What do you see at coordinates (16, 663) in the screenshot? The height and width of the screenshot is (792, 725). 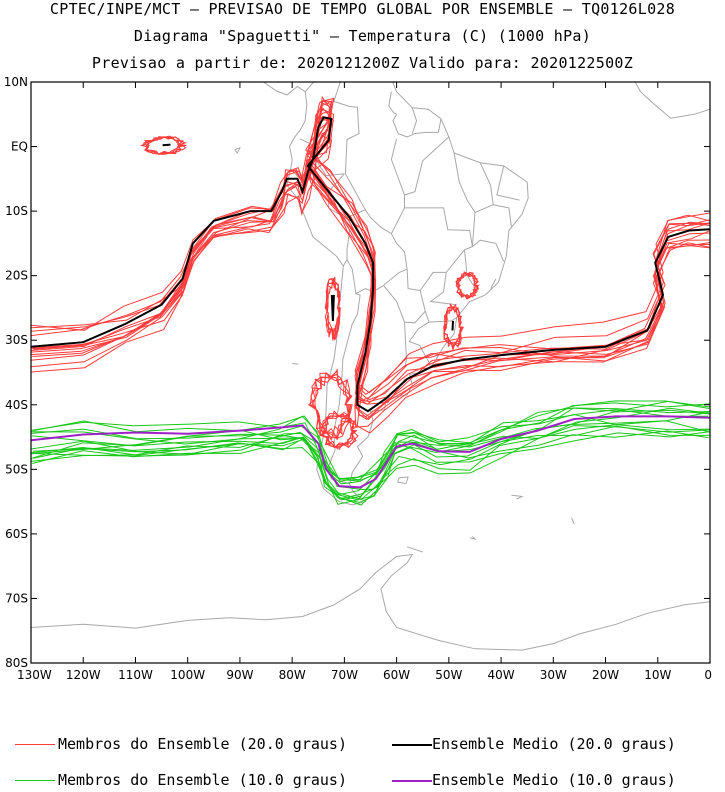 I see `lat-label: 80S` at bounding box center [16, 663].